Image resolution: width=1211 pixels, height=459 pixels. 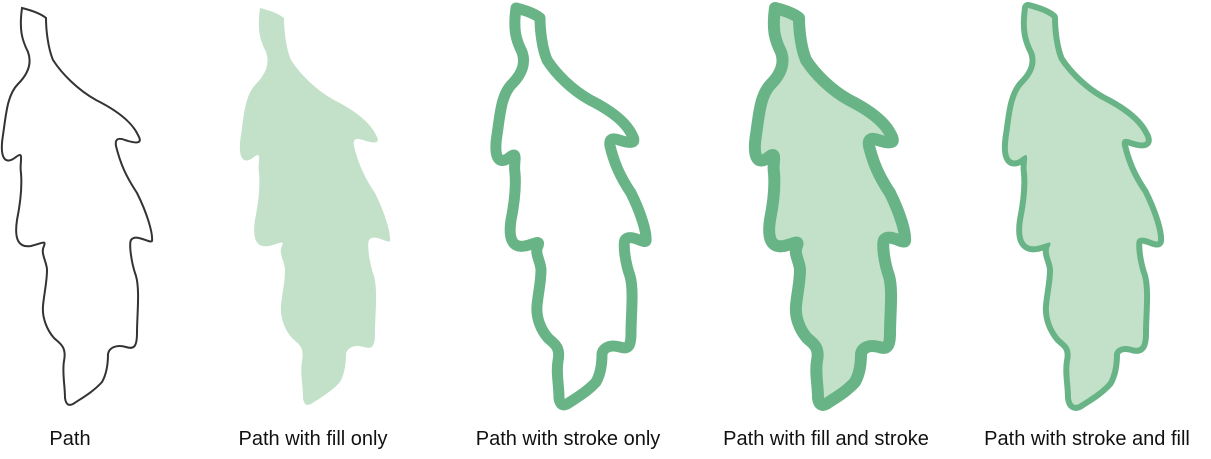 I want to click on label-stroke-and-fill: Path with stroke and fill, so click(x=1087, y=439).